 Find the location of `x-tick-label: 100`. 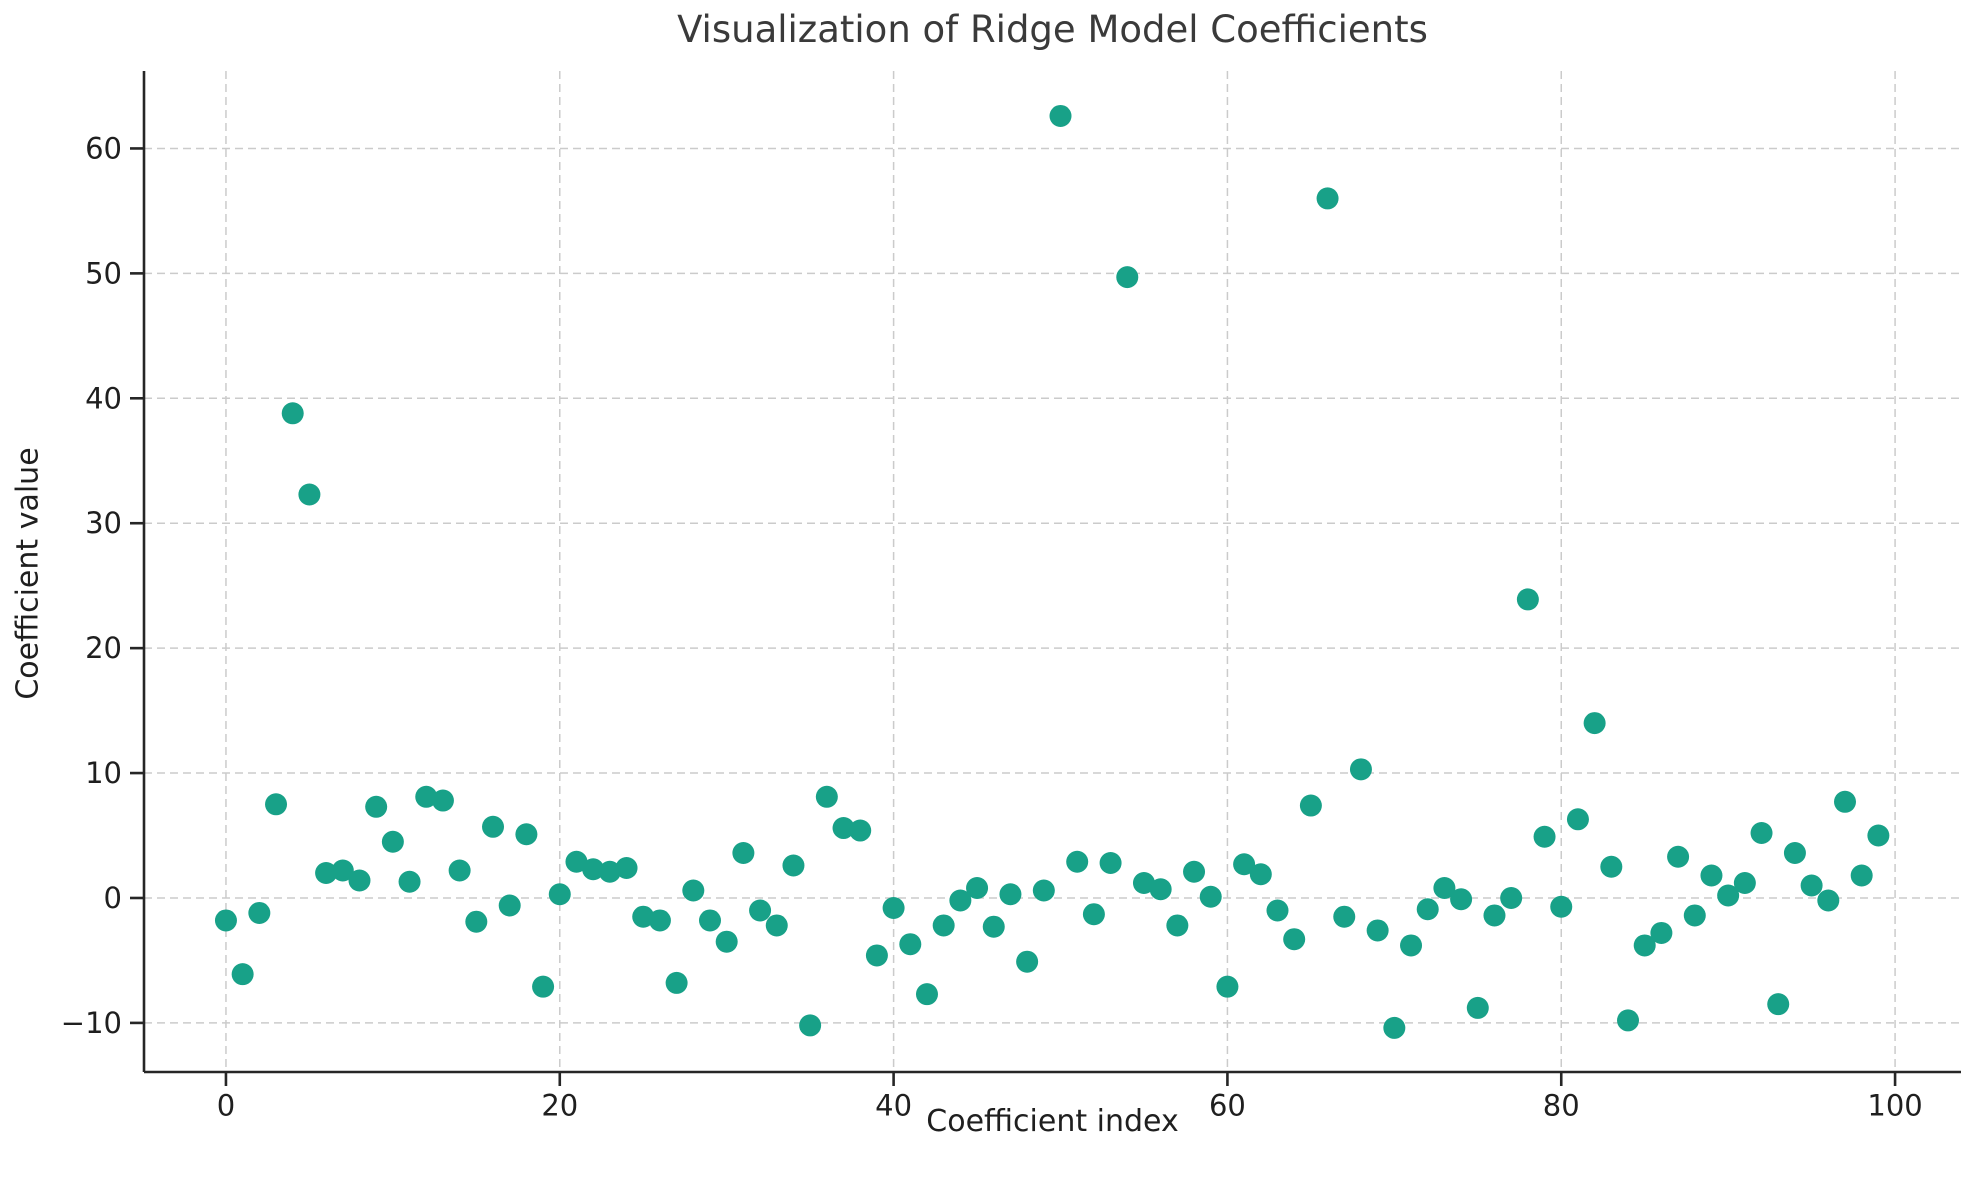

x-tick-label: 100 is located at coordinates (1894, 1106).